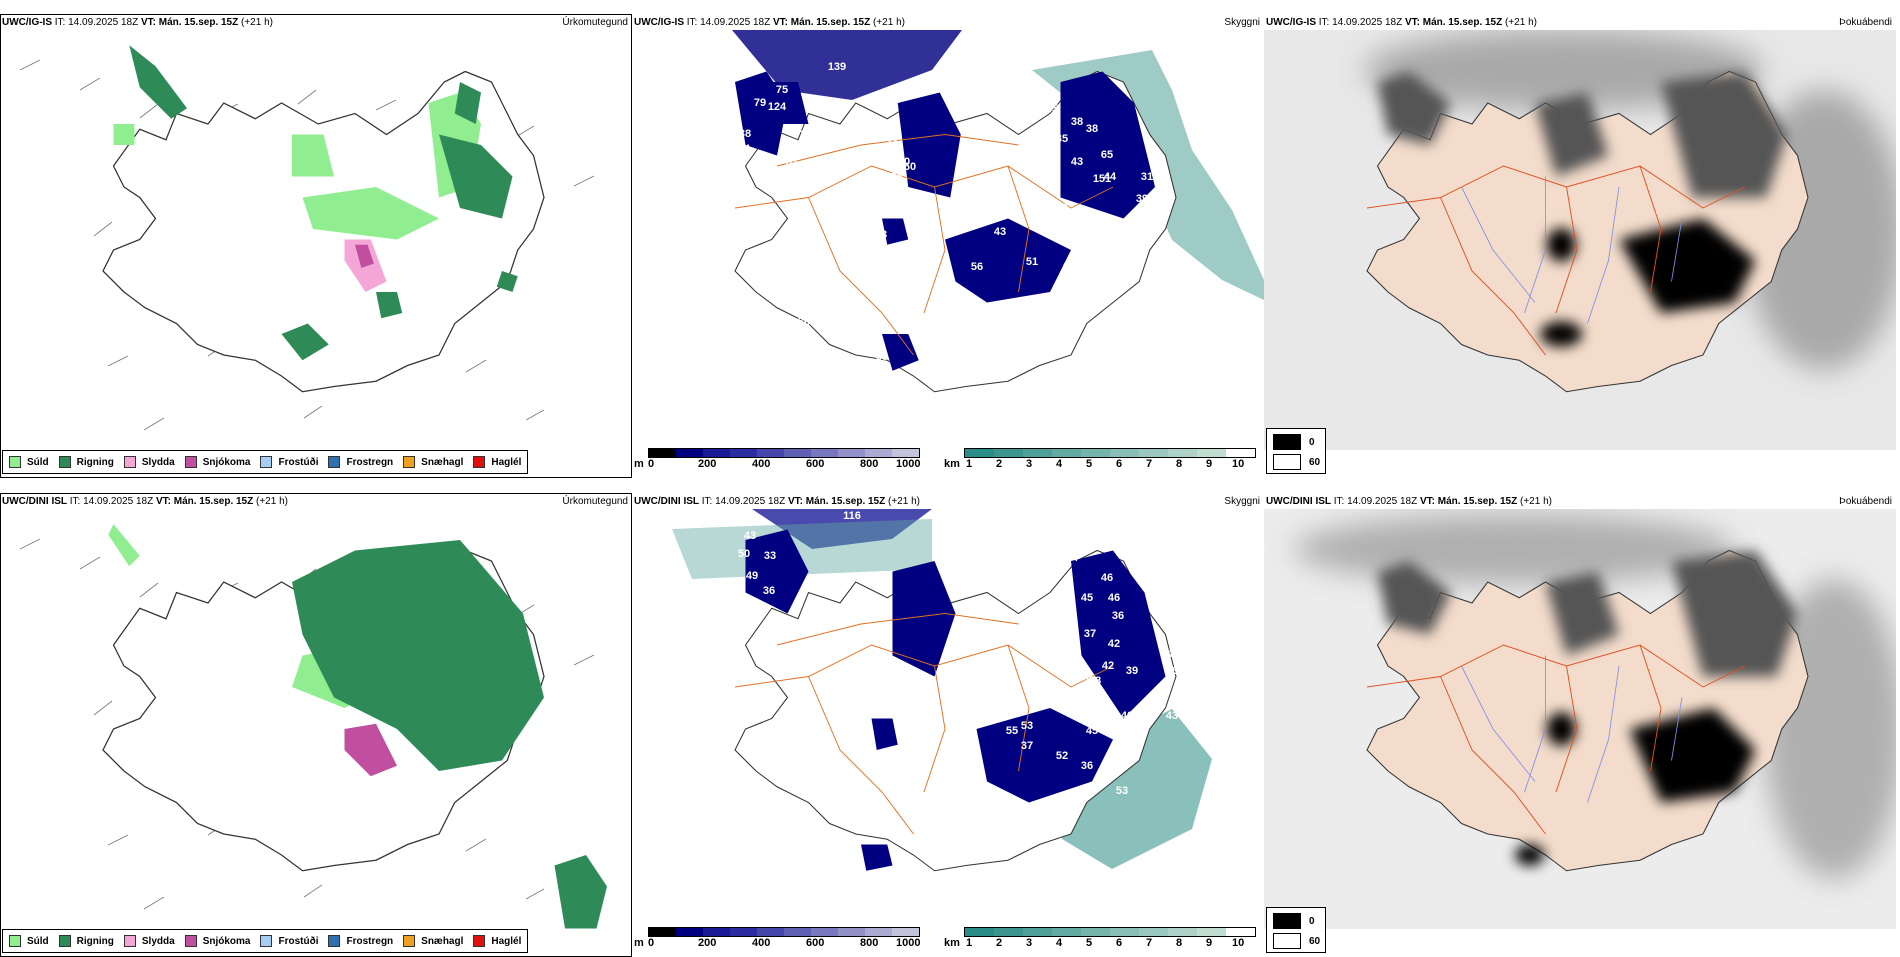  I want to click on fog-legend-row: 60, so click(1296, 462).